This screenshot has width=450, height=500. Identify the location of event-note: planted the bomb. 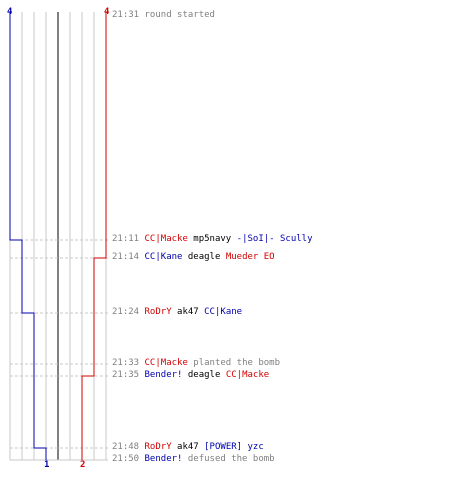
(236, 363).